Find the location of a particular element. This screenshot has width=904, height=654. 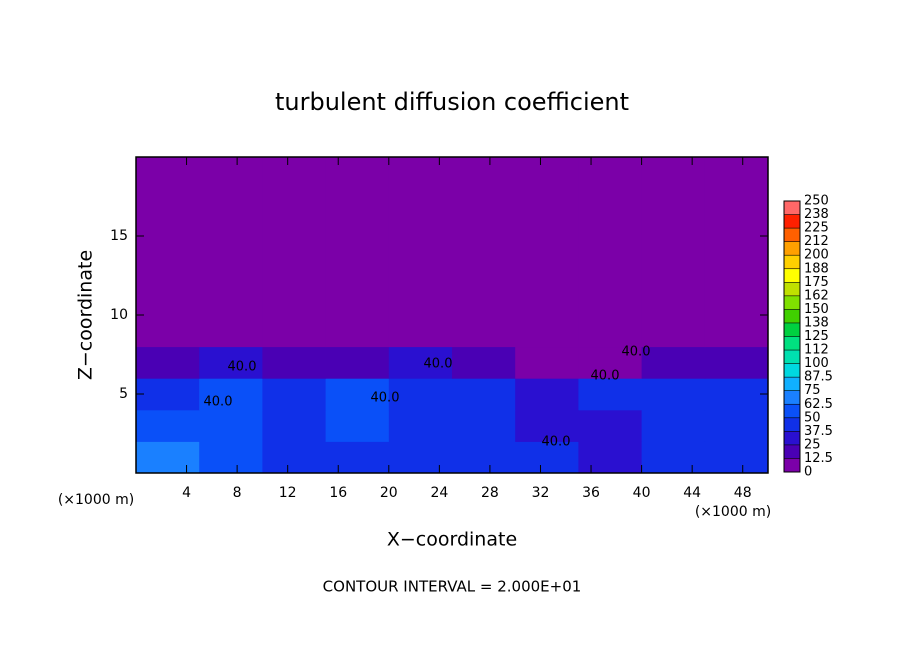

colorbar-label: 200 is located at coordinates (816, 255).